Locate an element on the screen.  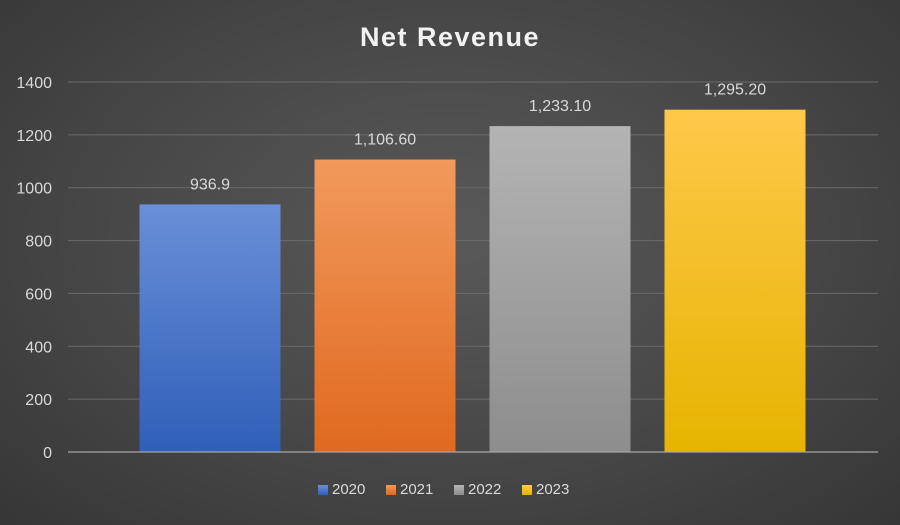
y-tick-label: 0 is located at coordinates (47, 453).